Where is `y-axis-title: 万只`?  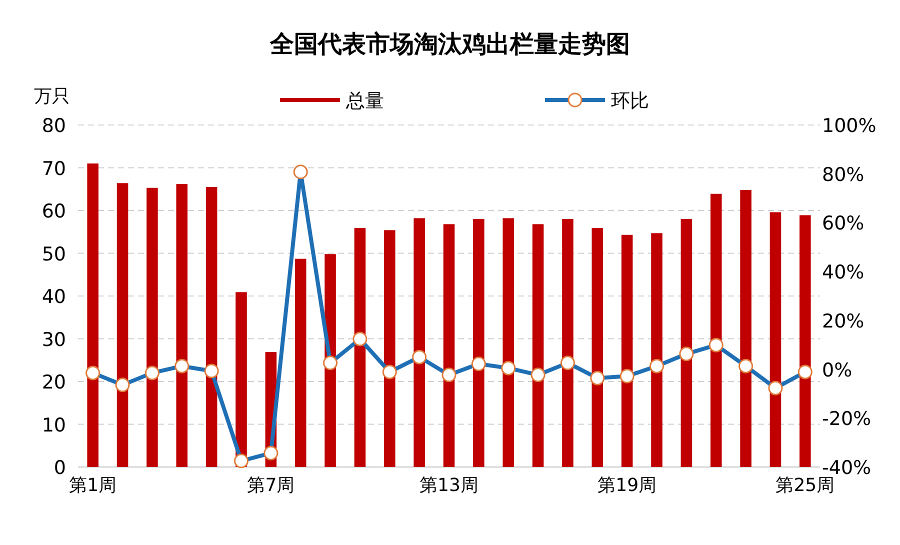
y-axis-title: 万只 is located at coordinates (52, 96).